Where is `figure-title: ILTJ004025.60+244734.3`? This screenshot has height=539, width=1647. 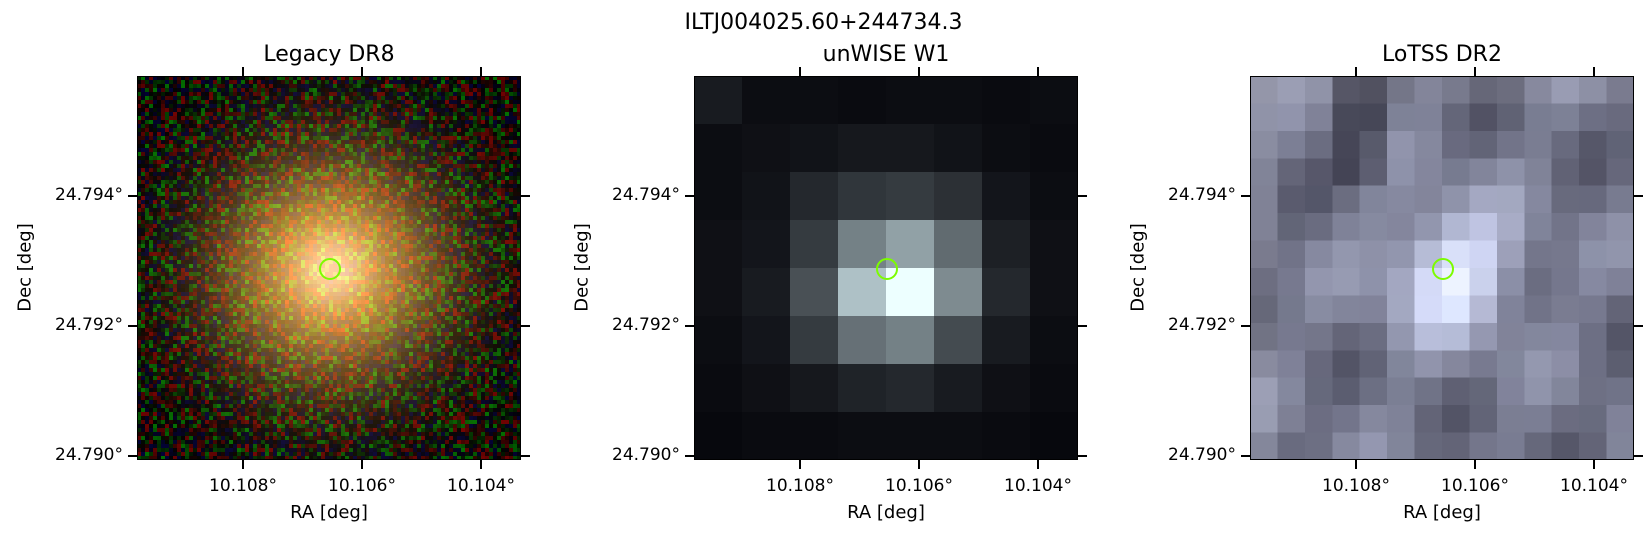
figure-title: ILTJ004025.60+244734.3 is located at coordinates (823, 22).